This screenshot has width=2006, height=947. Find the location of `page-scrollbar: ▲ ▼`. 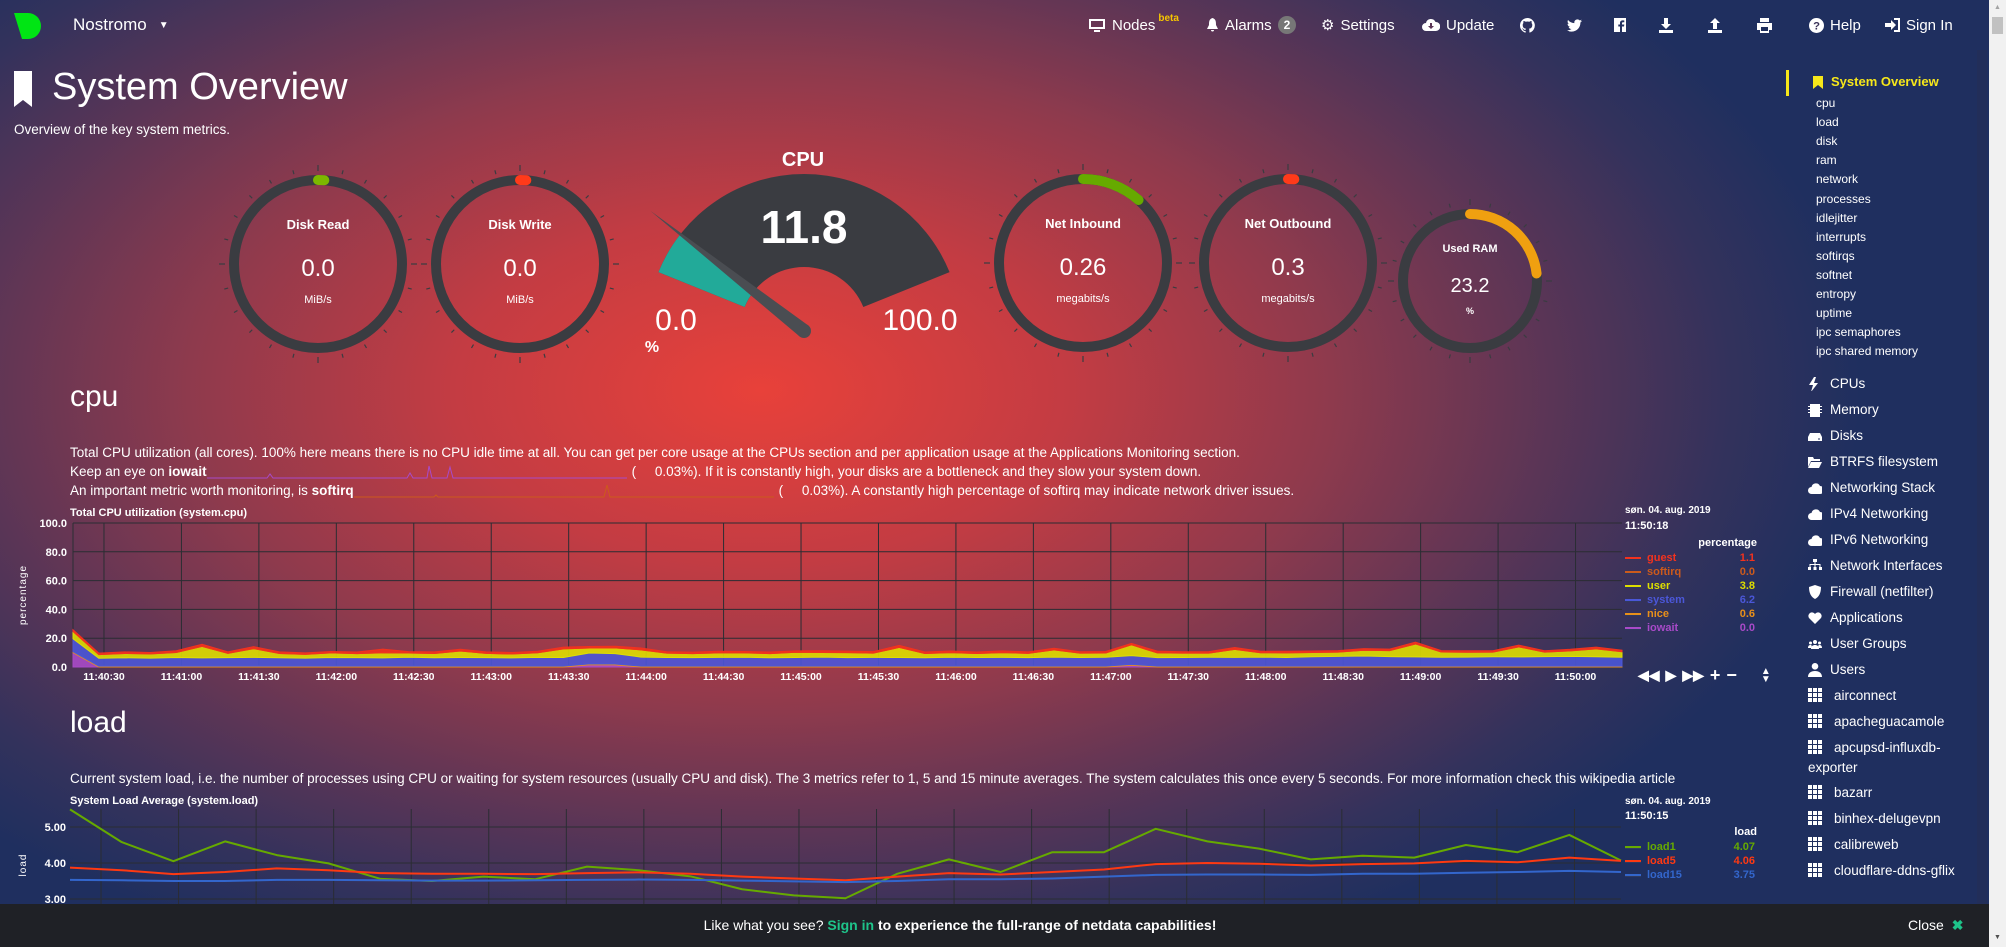

page-scrollbar: ▲ ▼ is located at coordinates (1997, 473).